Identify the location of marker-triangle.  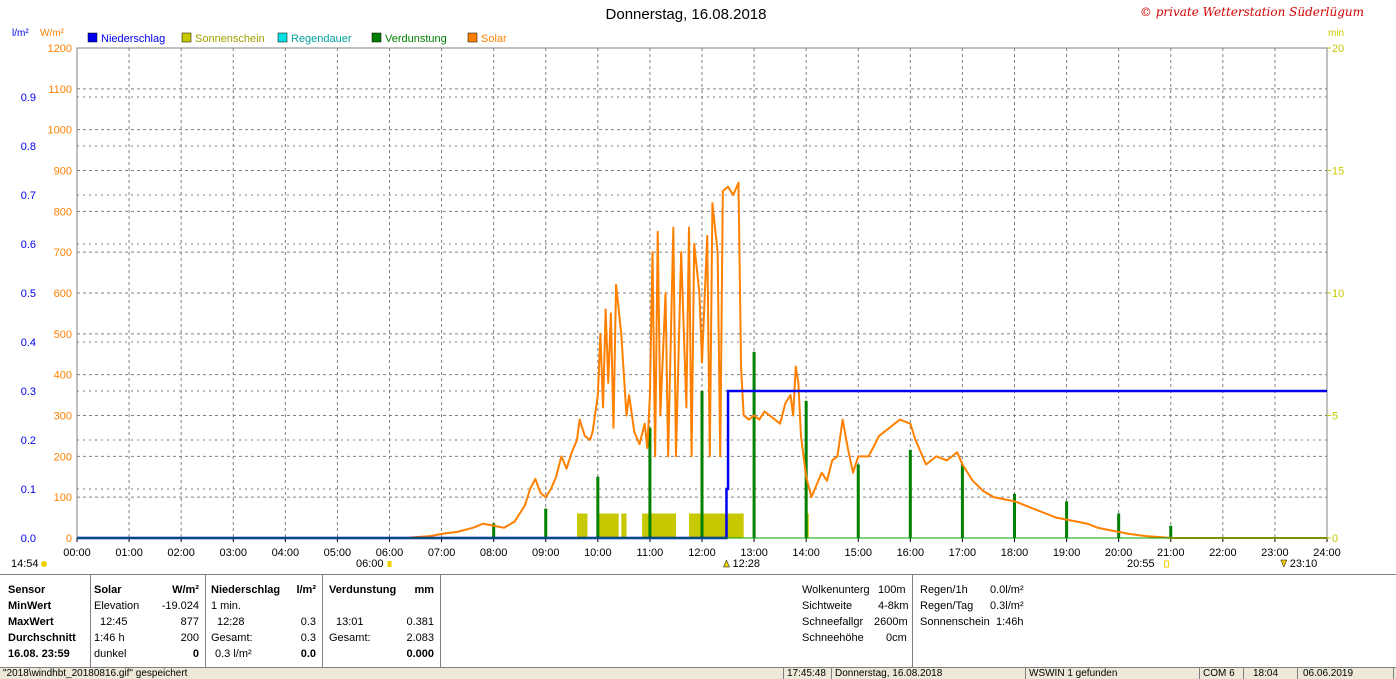
(726, 563).